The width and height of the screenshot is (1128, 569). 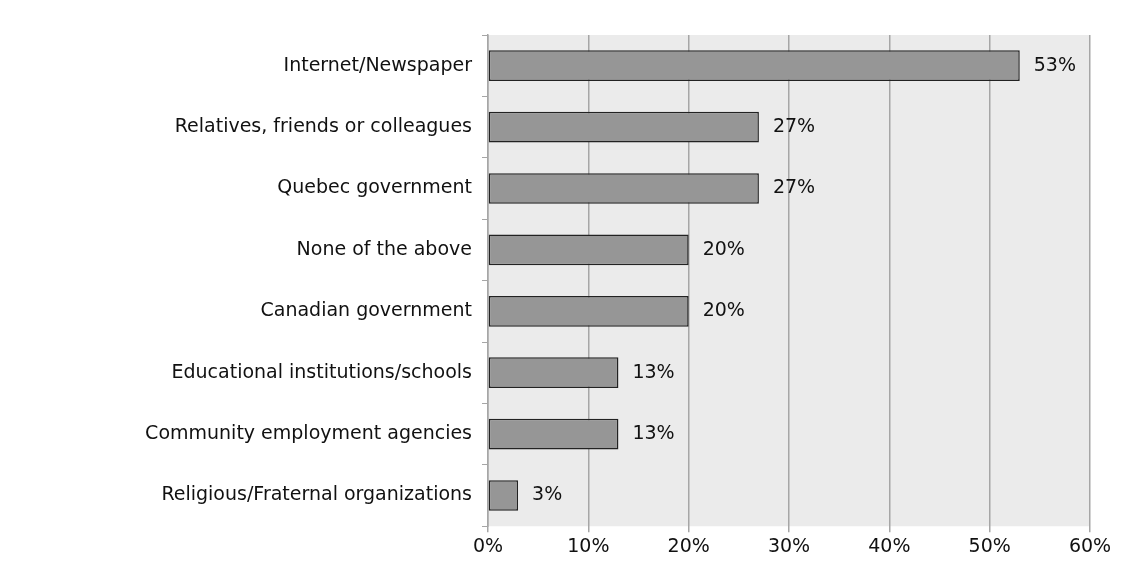 I want to click on x-tick-label: 10%, so click(x=588, y=544).